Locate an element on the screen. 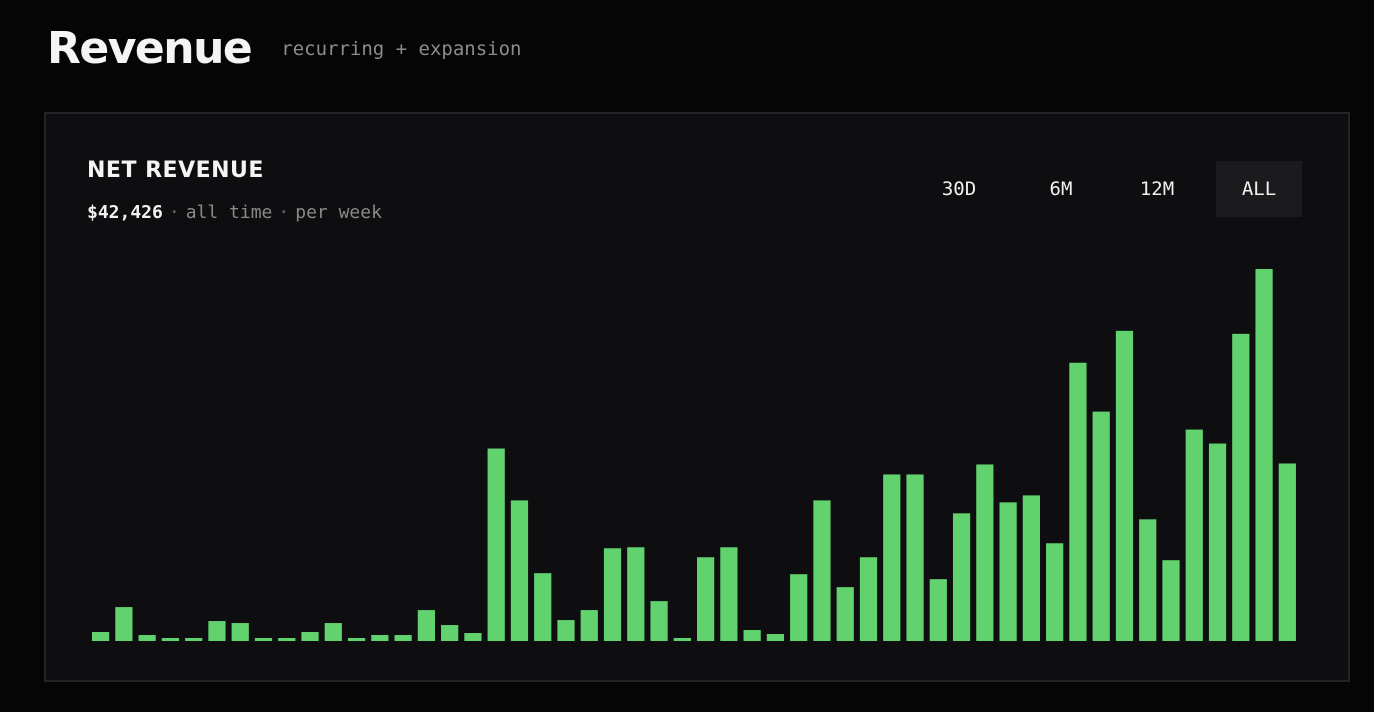 This screenshot has height=712, width=1374. page-header: Revenue recurring + expansion is located at coordinates (284, 49).